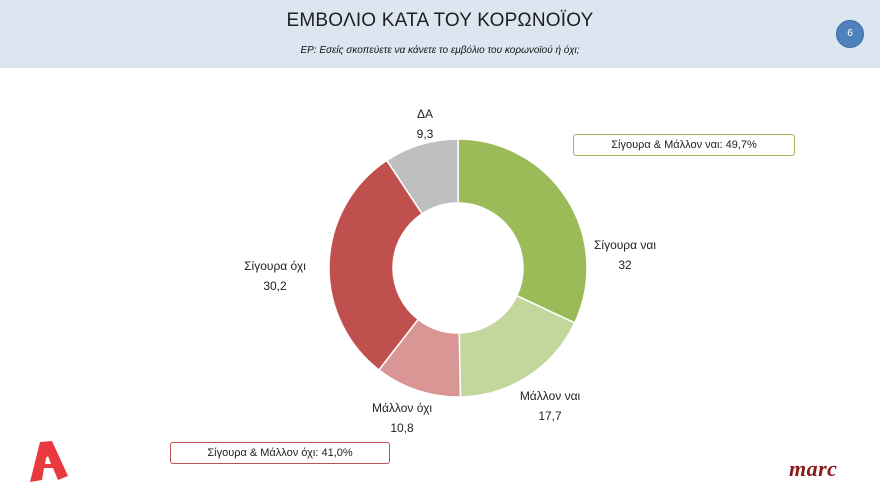  What do you see at coordinates (550, 416) in the screenshot?
I see `label-value: 17,7` at bounding box center [550, 416].